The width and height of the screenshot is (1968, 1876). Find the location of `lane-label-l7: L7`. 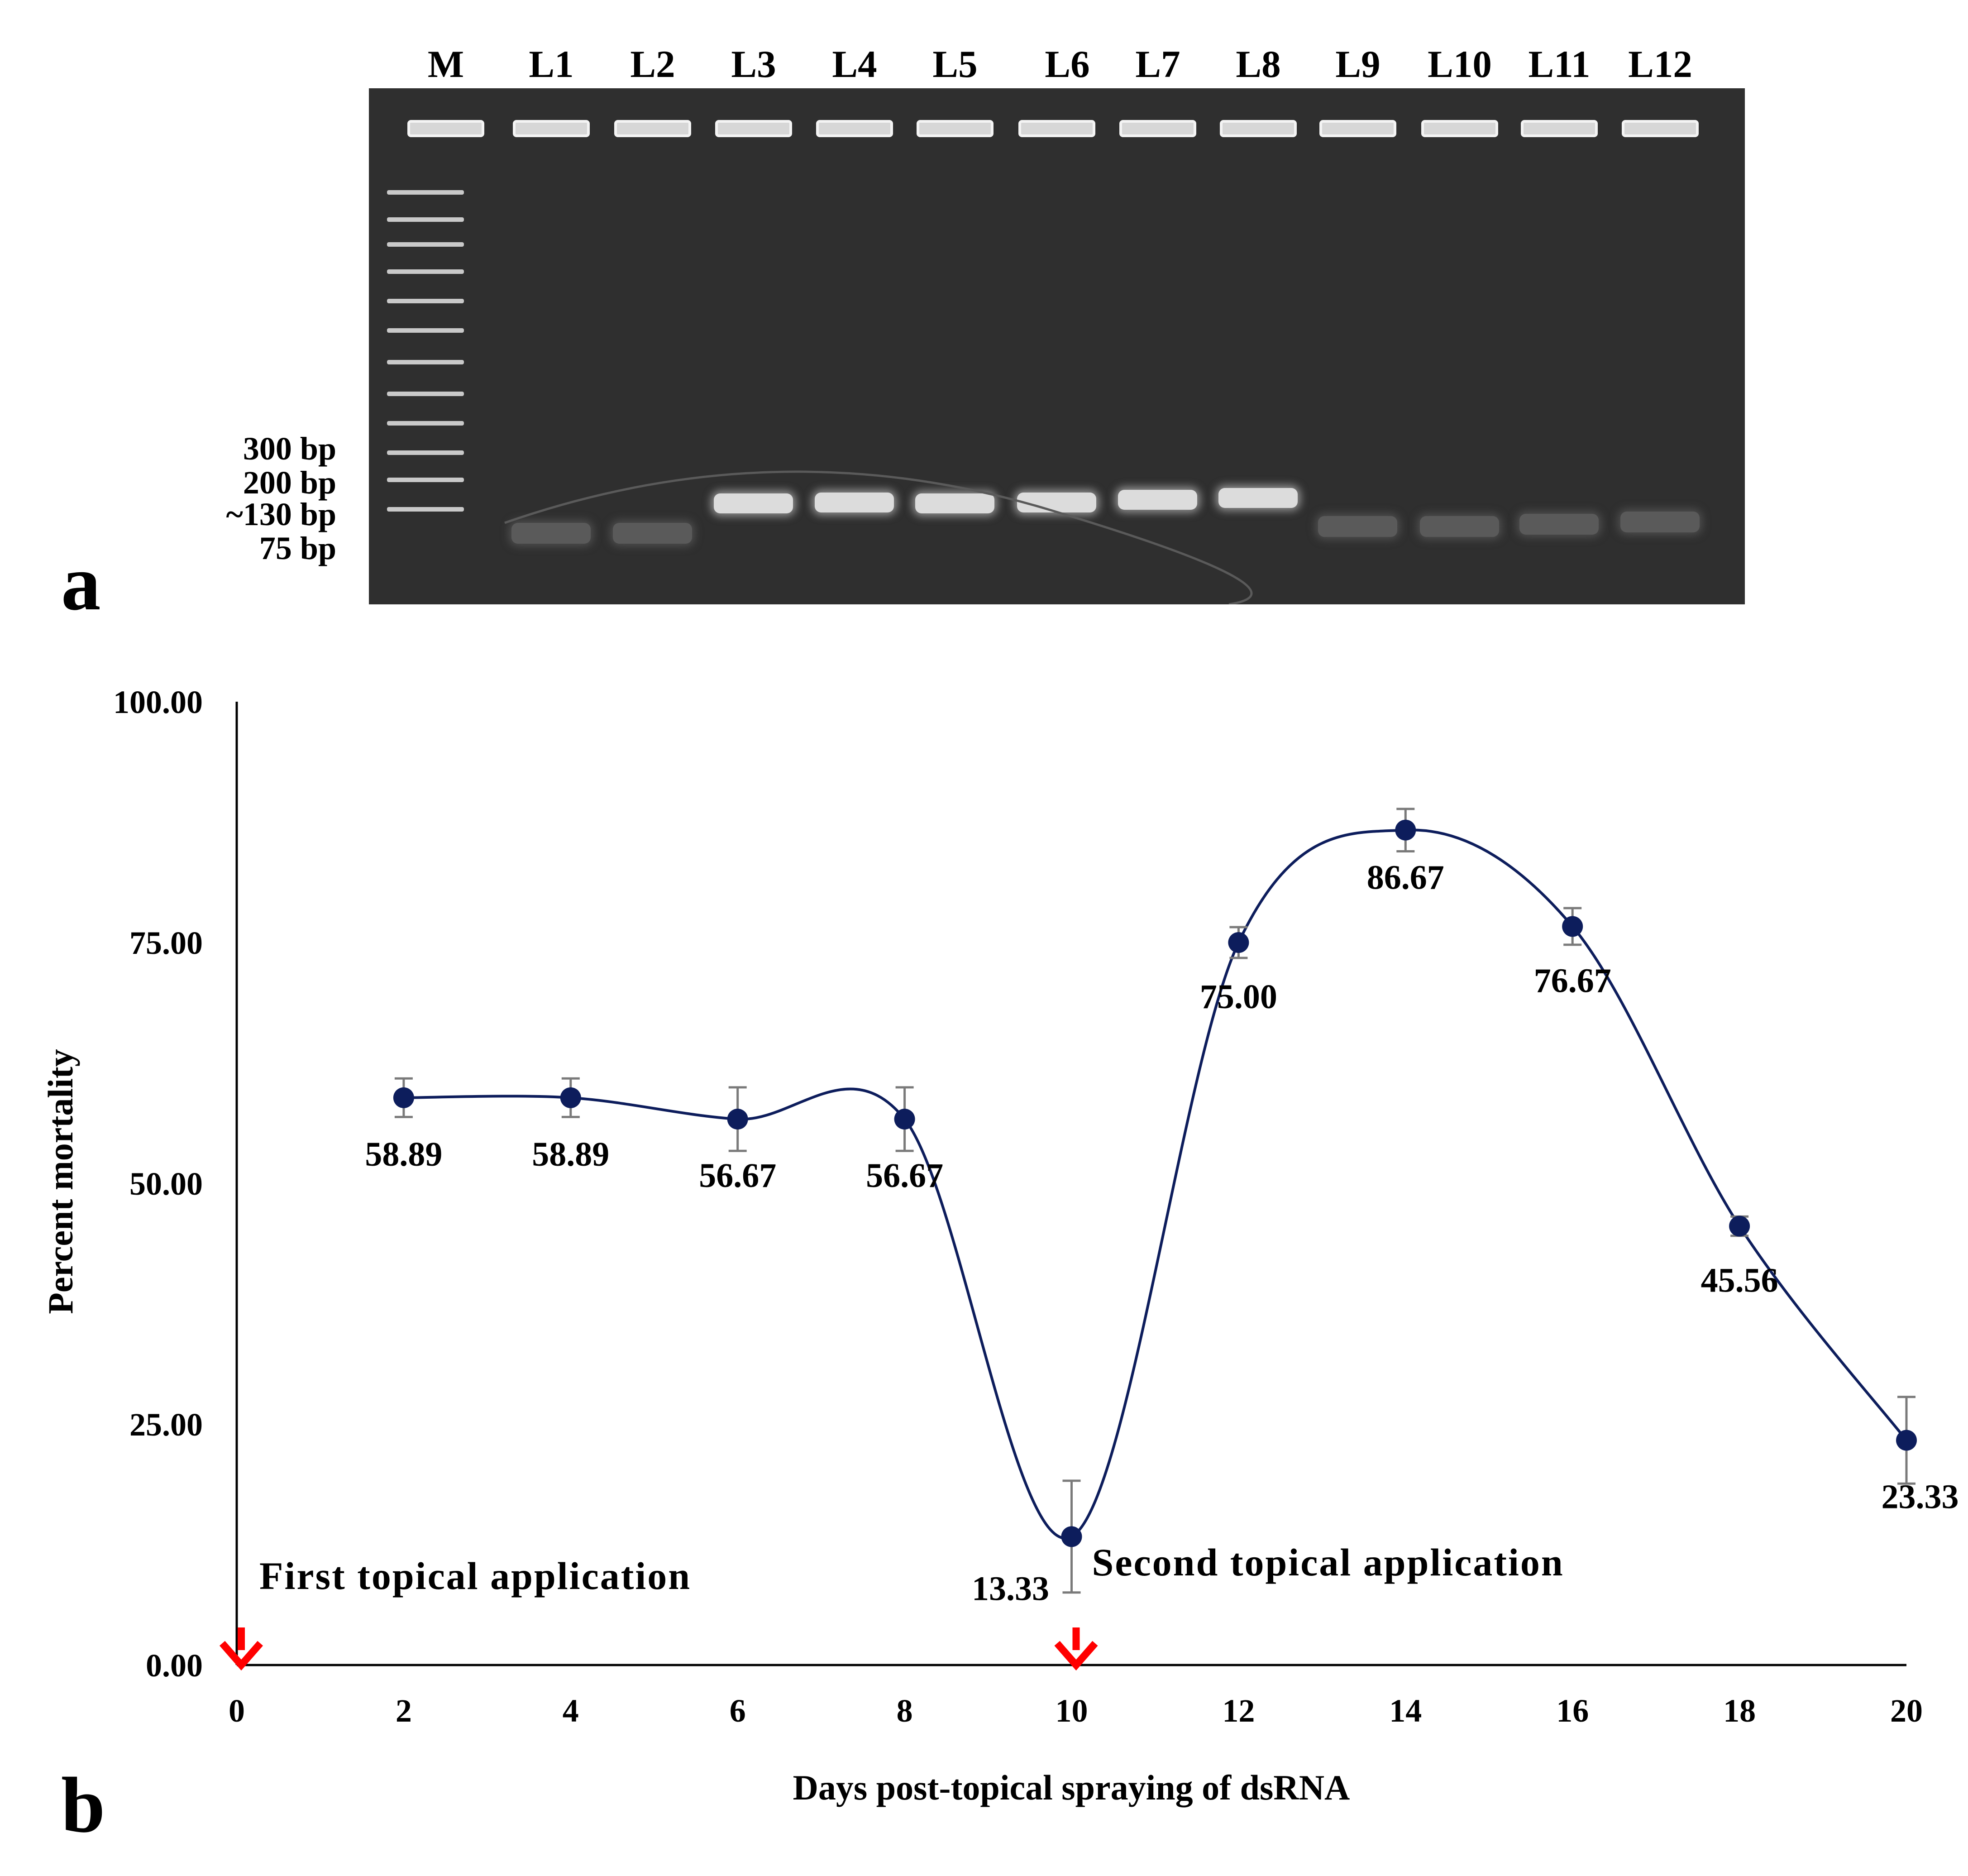

lane-label-l7: L7 is located at coordinates (1157, 64).